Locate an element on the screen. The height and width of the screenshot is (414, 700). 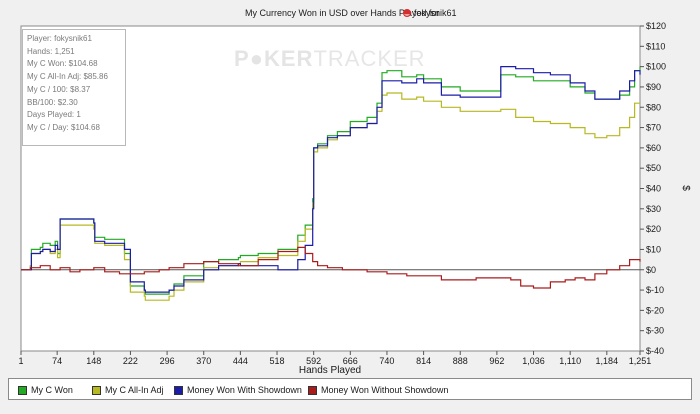
x-tick-label: 888 is located at coordinates (460, 361).